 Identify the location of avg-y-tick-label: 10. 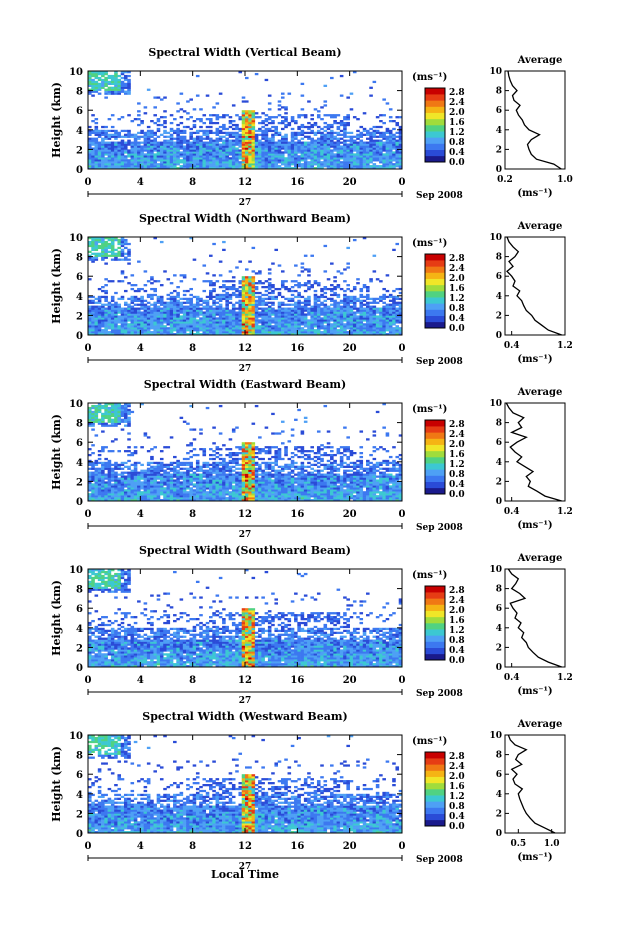
(495, 72).